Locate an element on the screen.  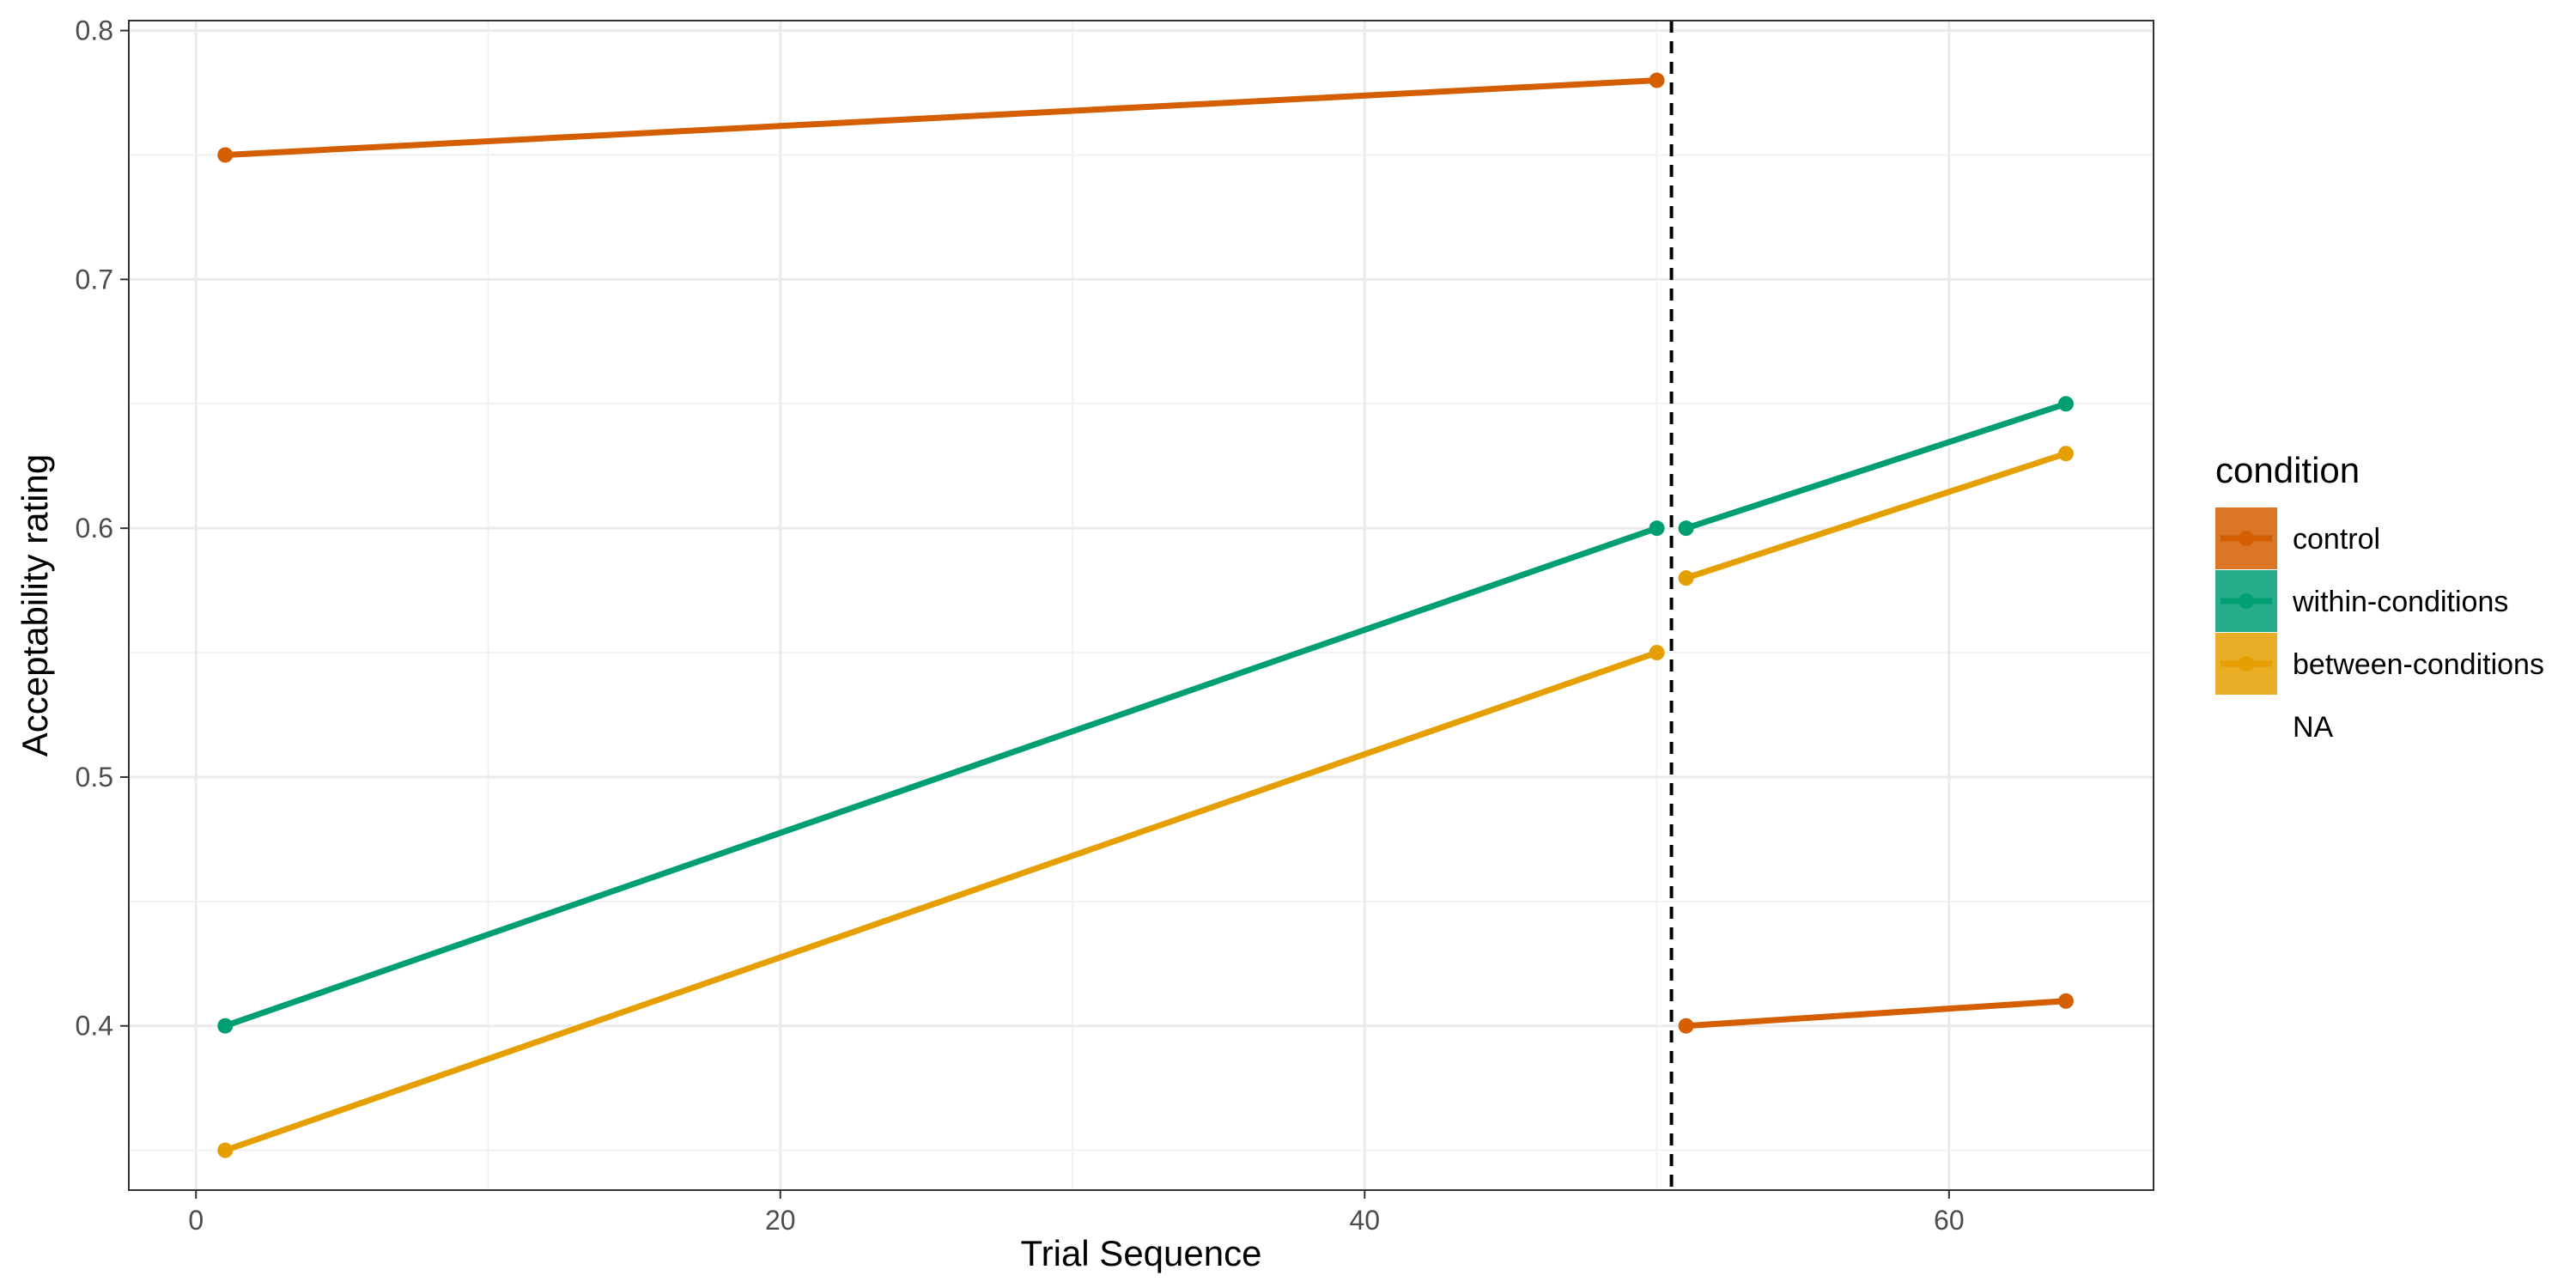
x-tick-label: 60 is located at coordinates (1950, 1221).